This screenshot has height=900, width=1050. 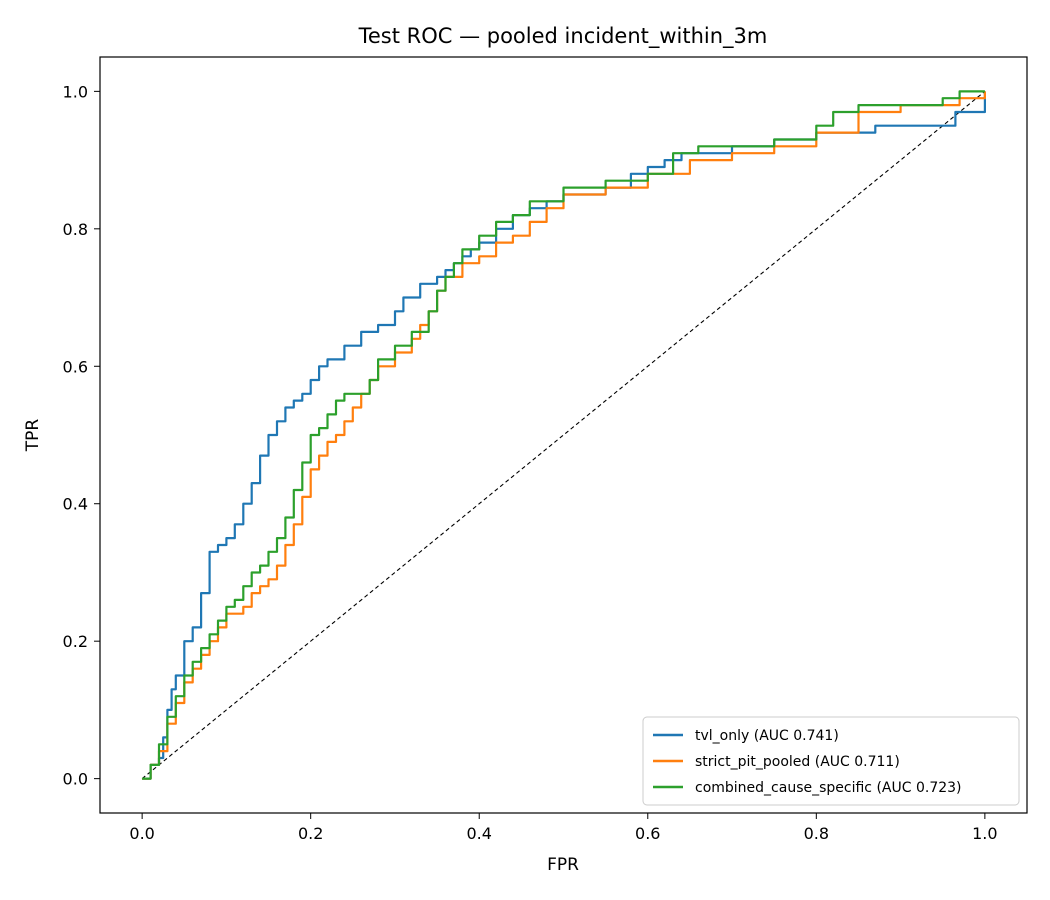 I want to click on chart-title: Test ROC — pooled incident_within_3m, so click(x=563, y=36).